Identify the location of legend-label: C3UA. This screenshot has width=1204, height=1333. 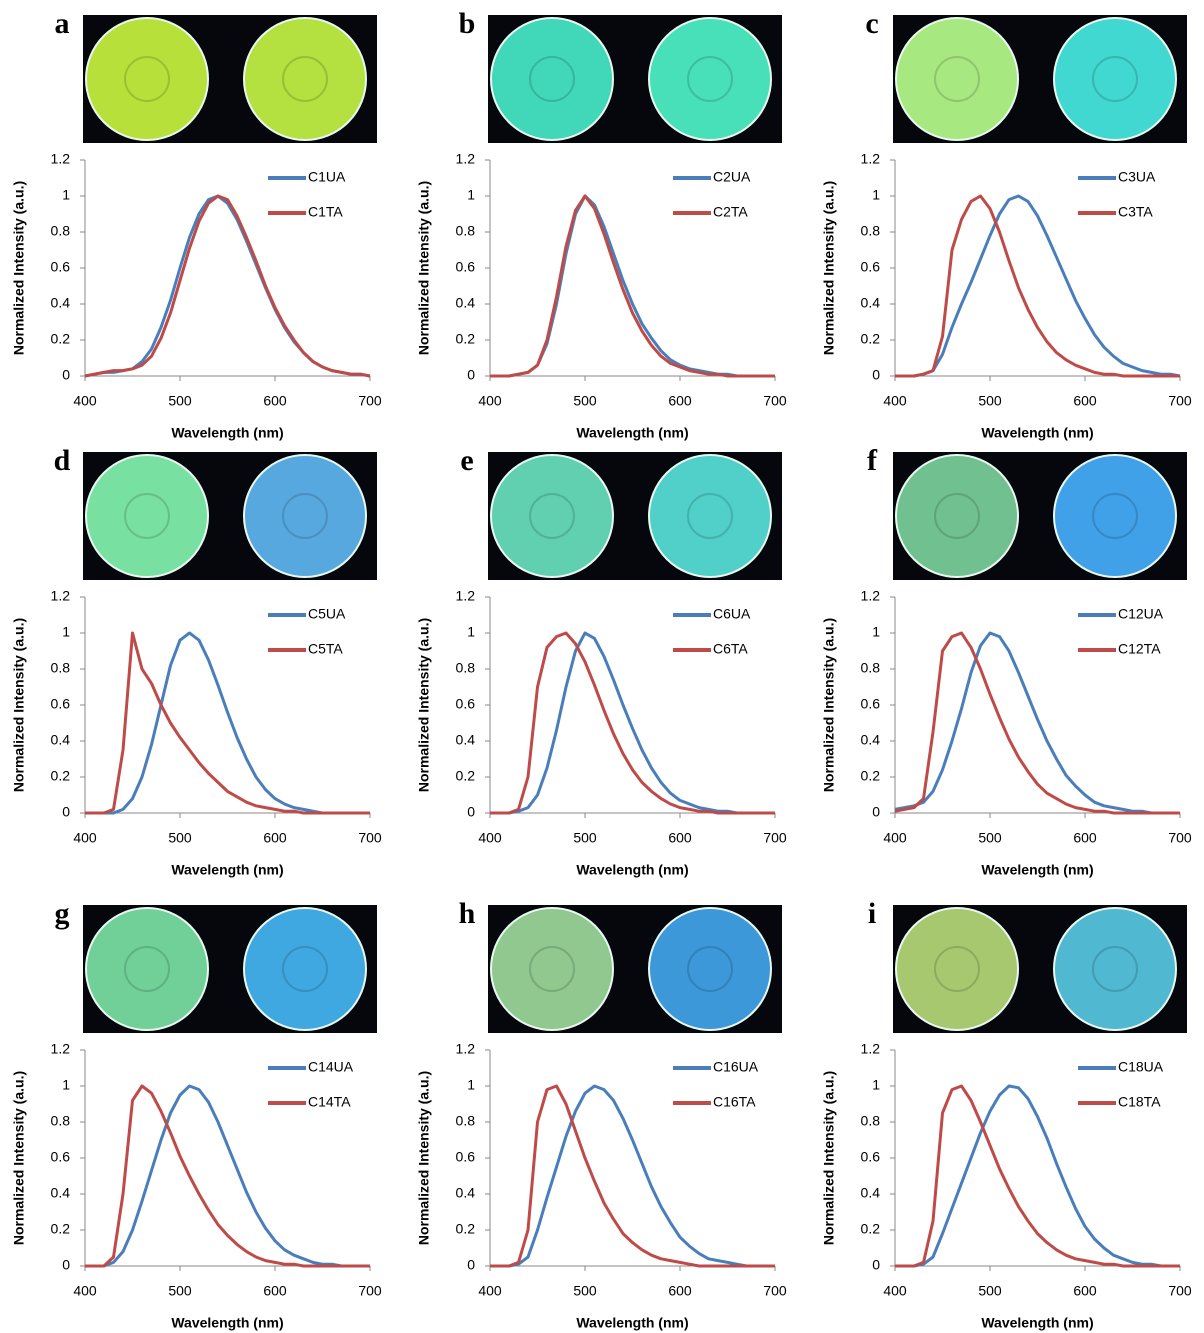
(1137, 177).